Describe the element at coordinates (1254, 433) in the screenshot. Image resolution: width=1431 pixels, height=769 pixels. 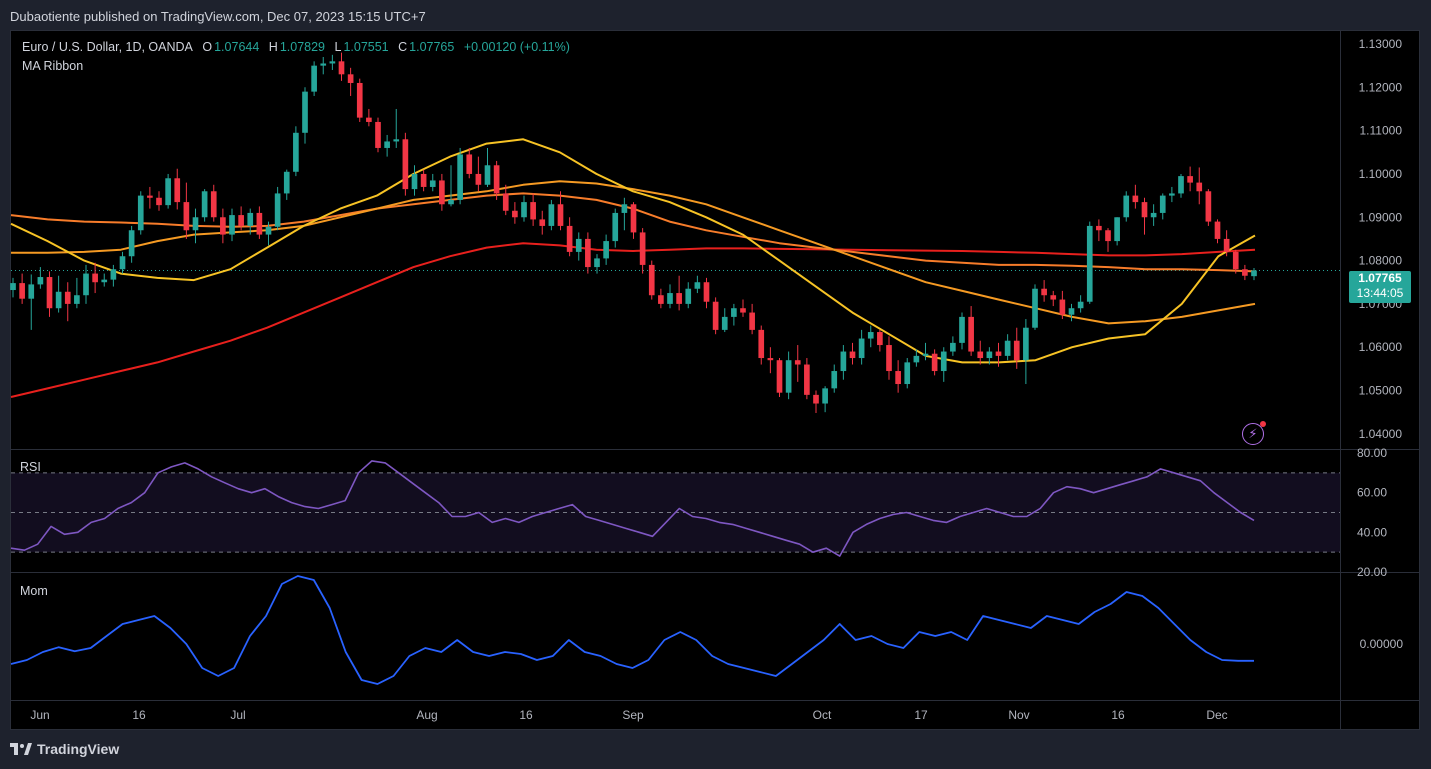
I see `lightning-icon: ⚡` at that location.